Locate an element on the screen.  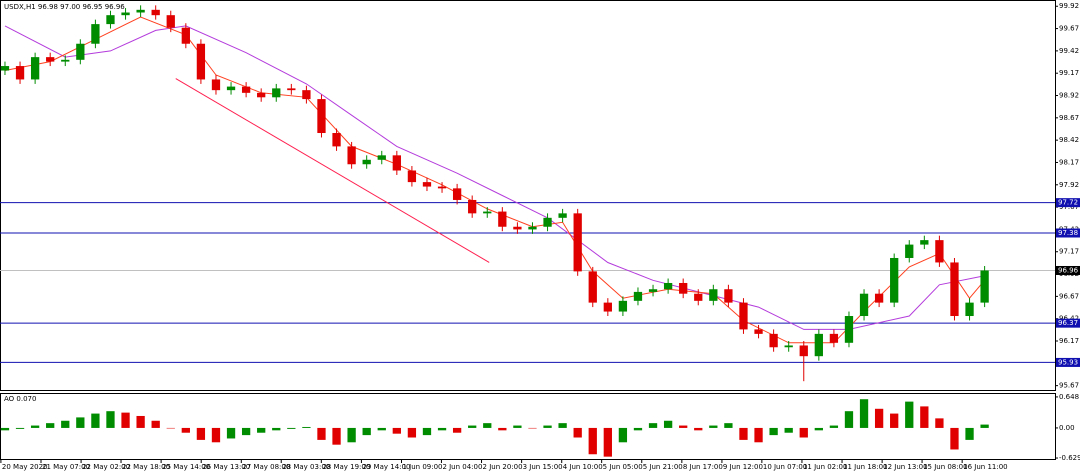
indicator-tick-label: 0.648 is located at coordinates (1069, 397).